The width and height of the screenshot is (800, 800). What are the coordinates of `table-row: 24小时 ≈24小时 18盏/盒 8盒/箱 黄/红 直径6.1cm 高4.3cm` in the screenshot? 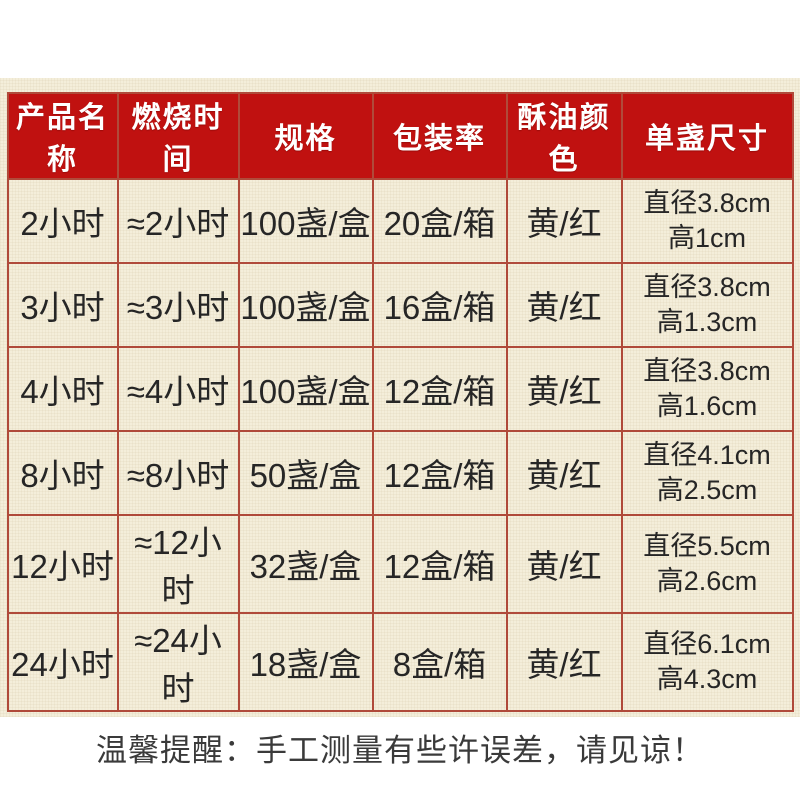 It's located at (400, 662).